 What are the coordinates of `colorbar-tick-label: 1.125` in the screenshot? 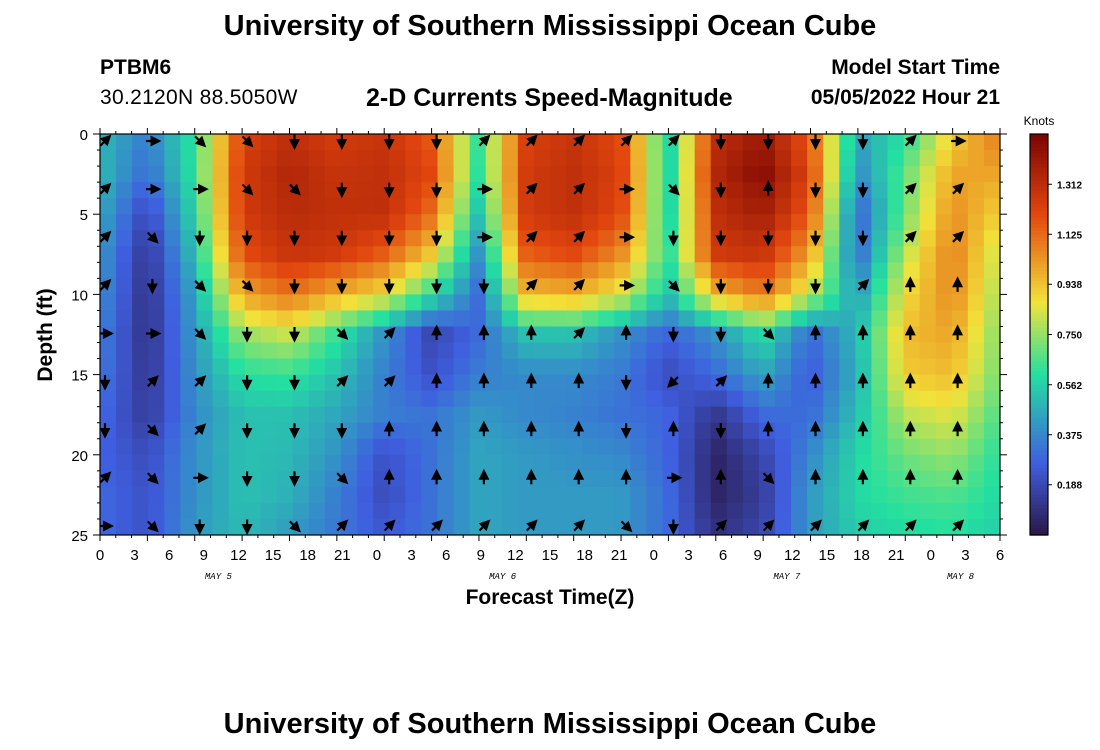 It's located at (1069, 235).